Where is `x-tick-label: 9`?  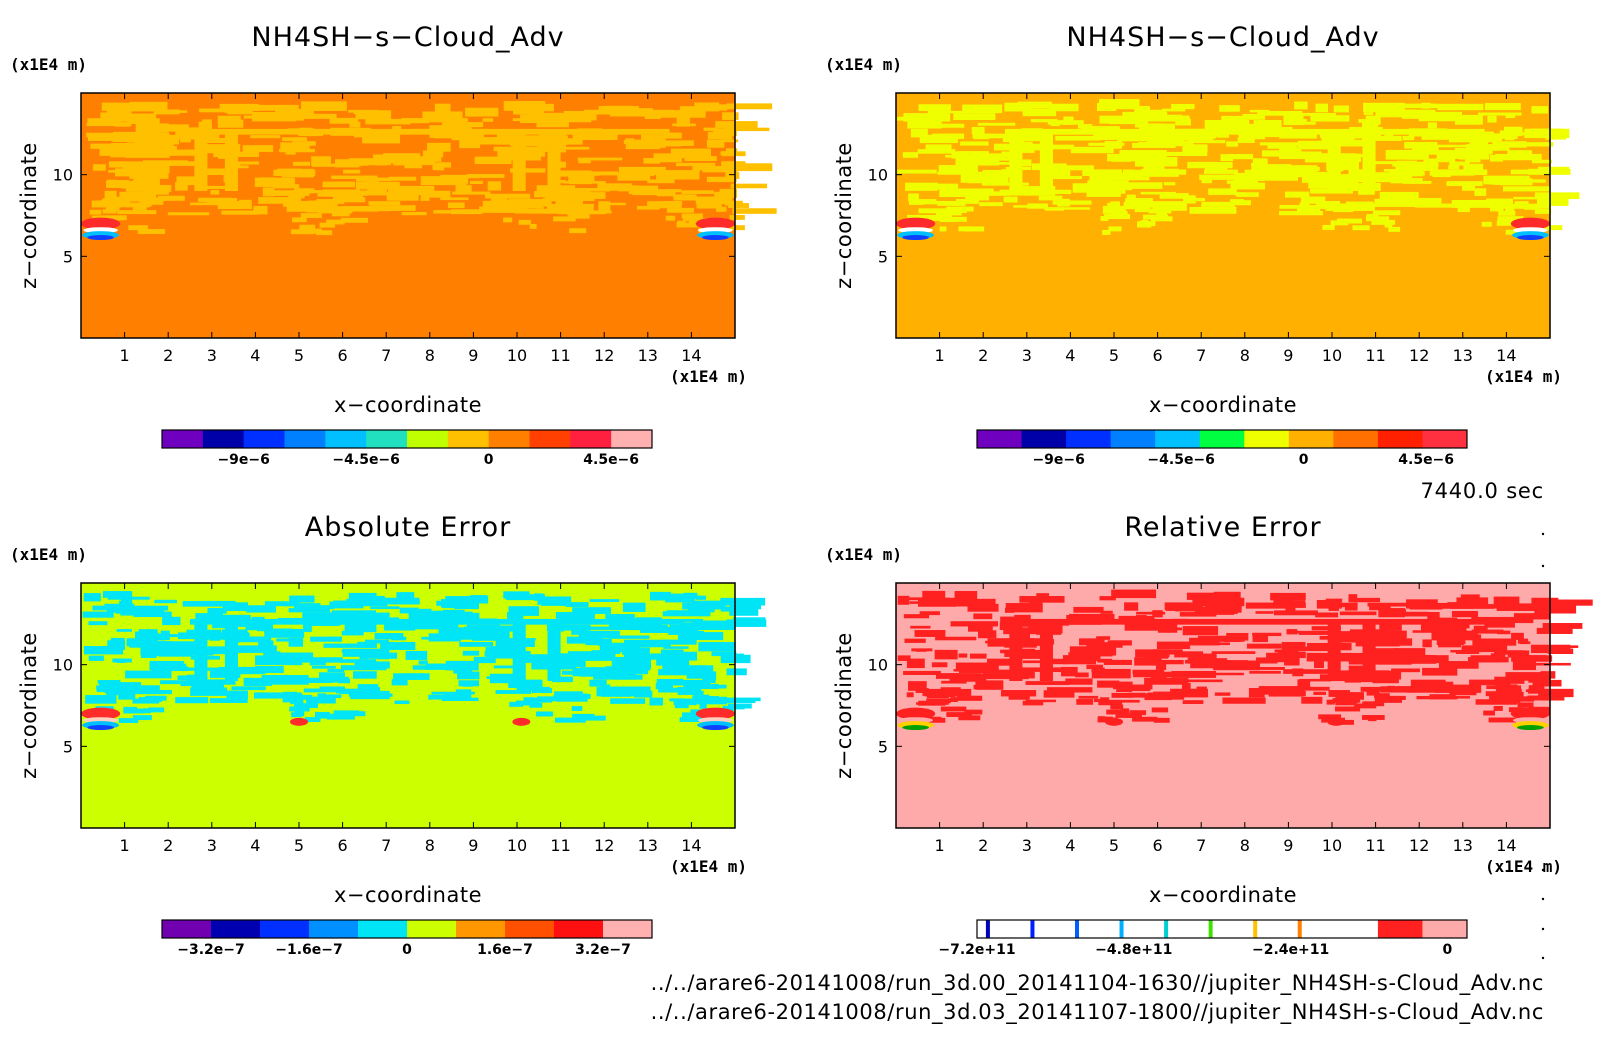 x-tick-label: 9 is located at coordinates (1288, 355).